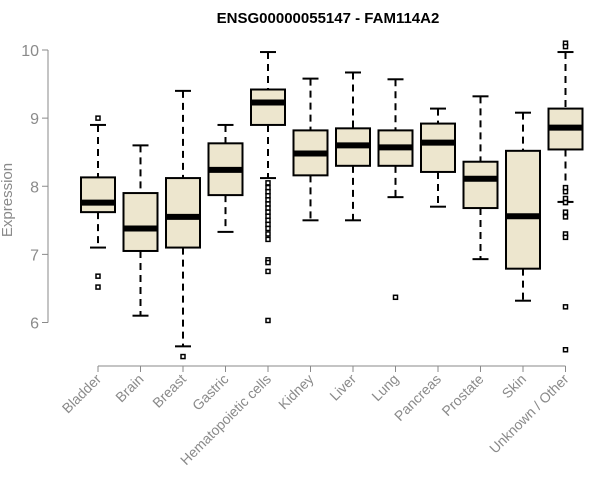 Image resolution: width=600 pixels, height=500 pixels. I want to click on box-brain, so click(140, 230).